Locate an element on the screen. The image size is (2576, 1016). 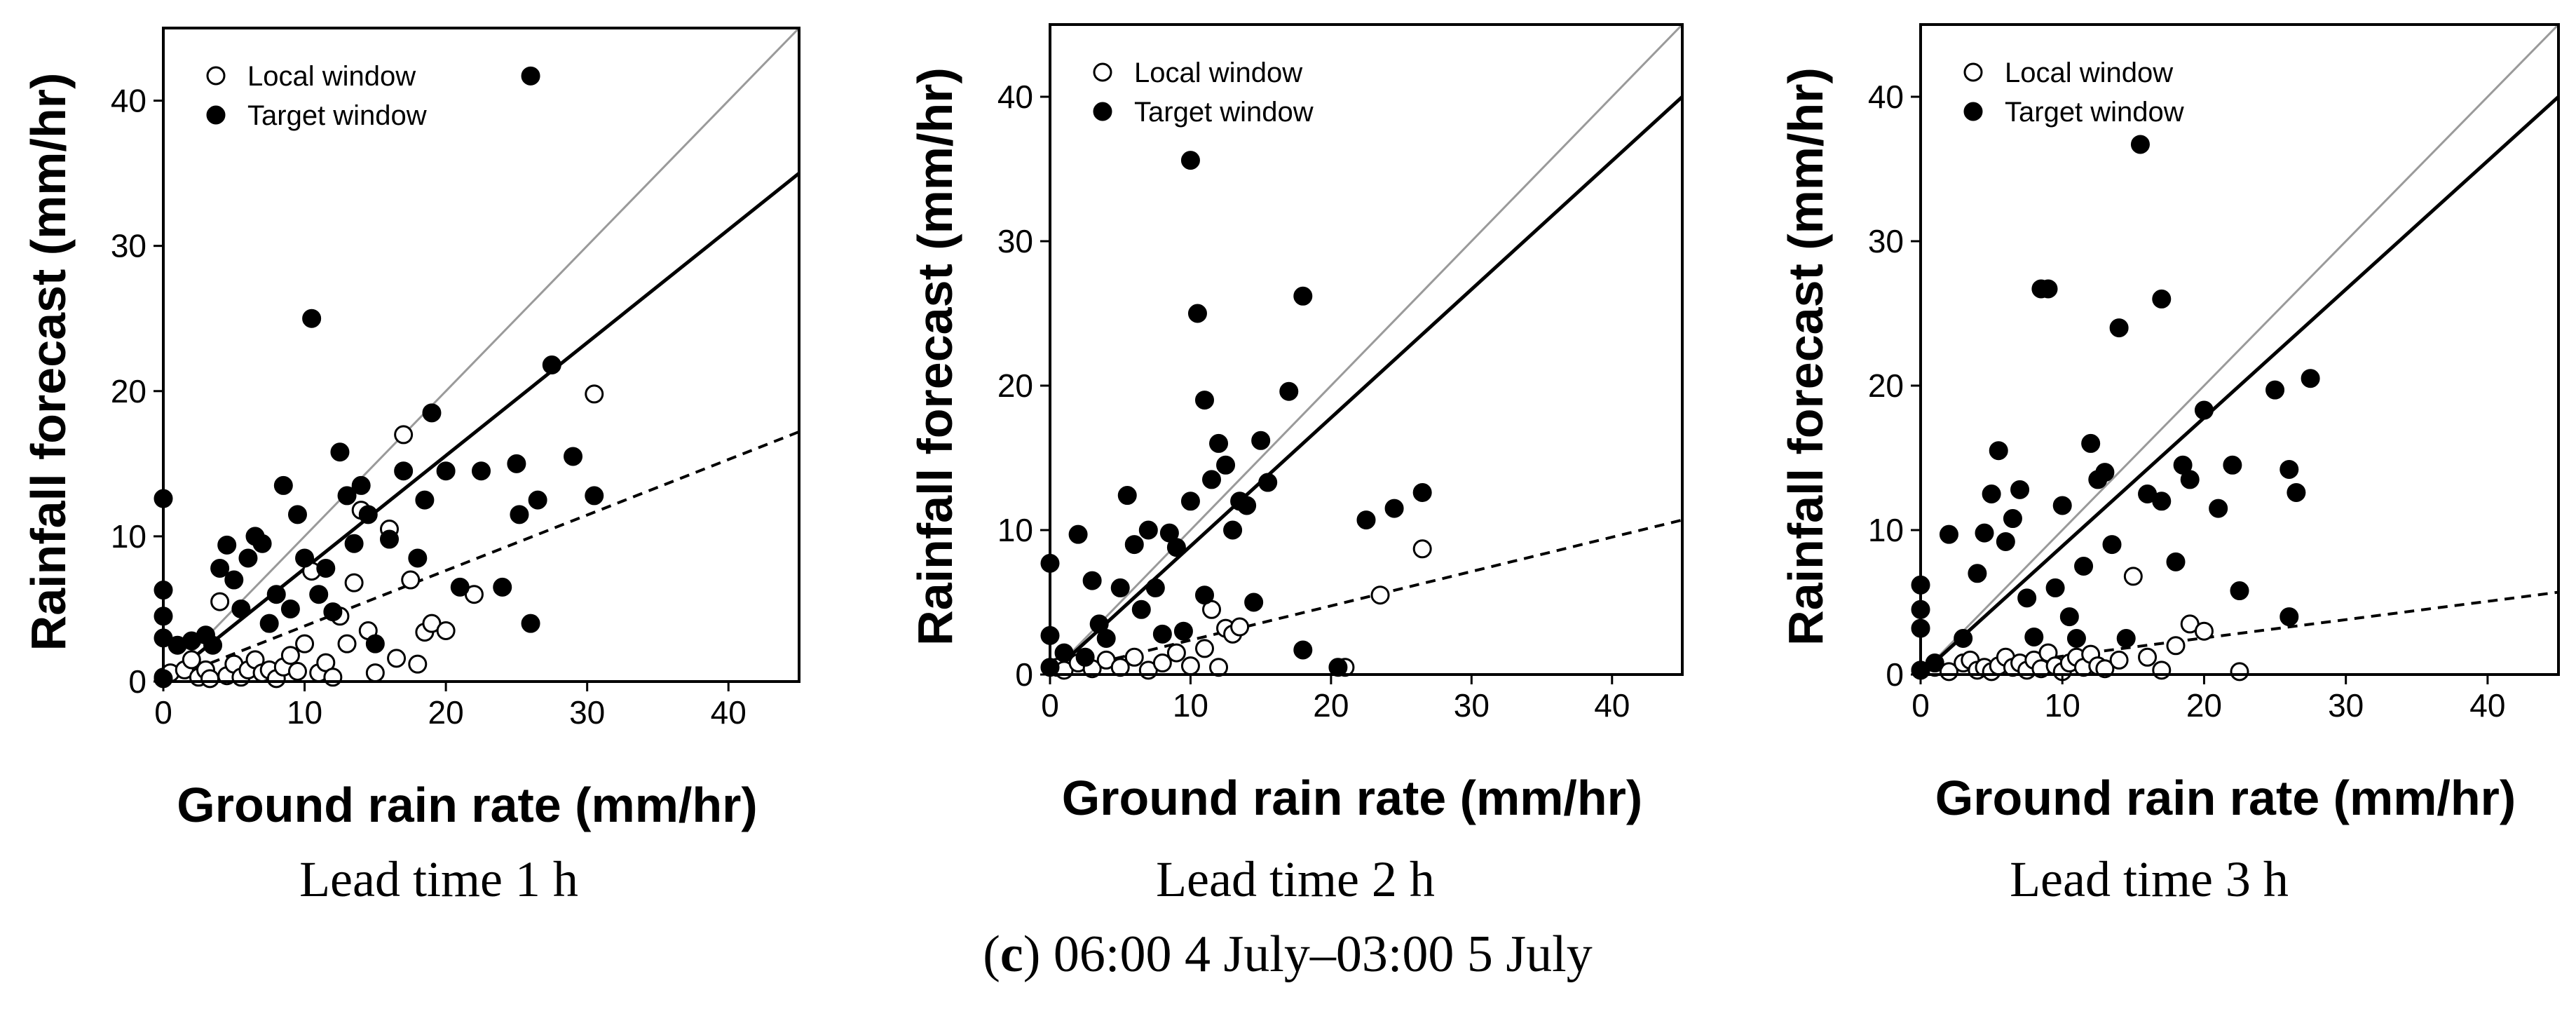
y-tick-label: 30 is located at coordinates (1886, 241).